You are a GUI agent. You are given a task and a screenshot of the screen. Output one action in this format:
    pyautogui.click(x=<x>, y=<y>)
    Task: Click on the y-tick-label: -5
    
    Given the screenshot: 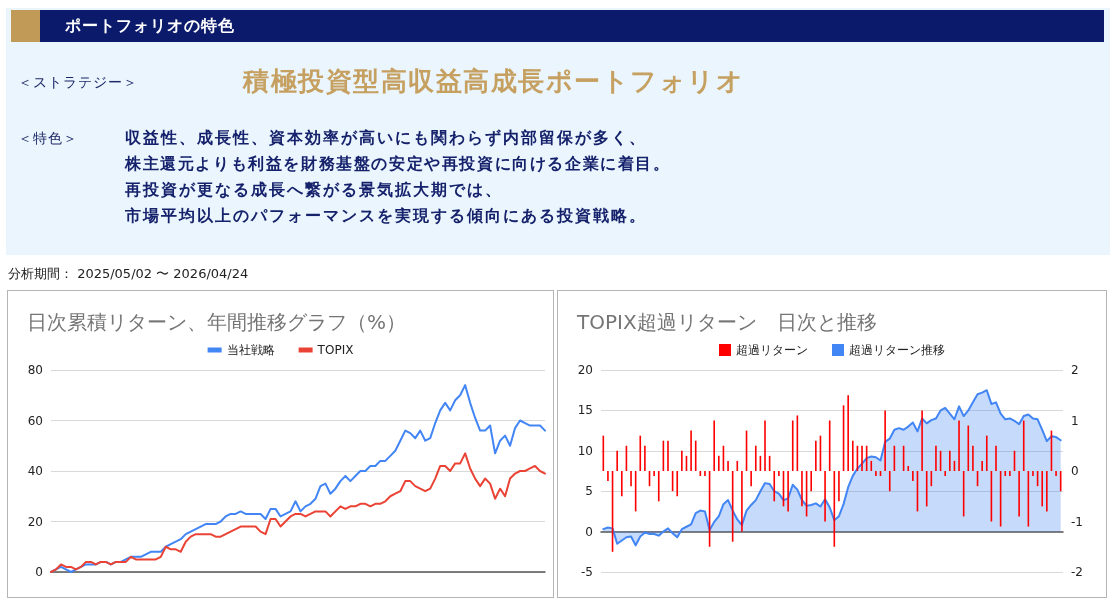 What is the action you would take?
    pyautogui.click(x=587, y=572)
    